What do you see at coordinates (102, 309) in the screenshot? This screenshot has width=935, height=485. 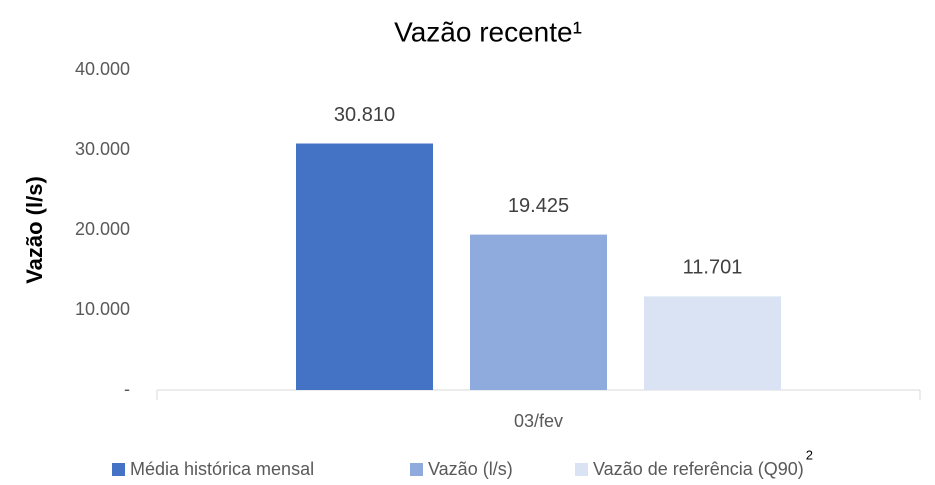 I see `y-tick-label: 10.000` at bounding box center [102, 309].